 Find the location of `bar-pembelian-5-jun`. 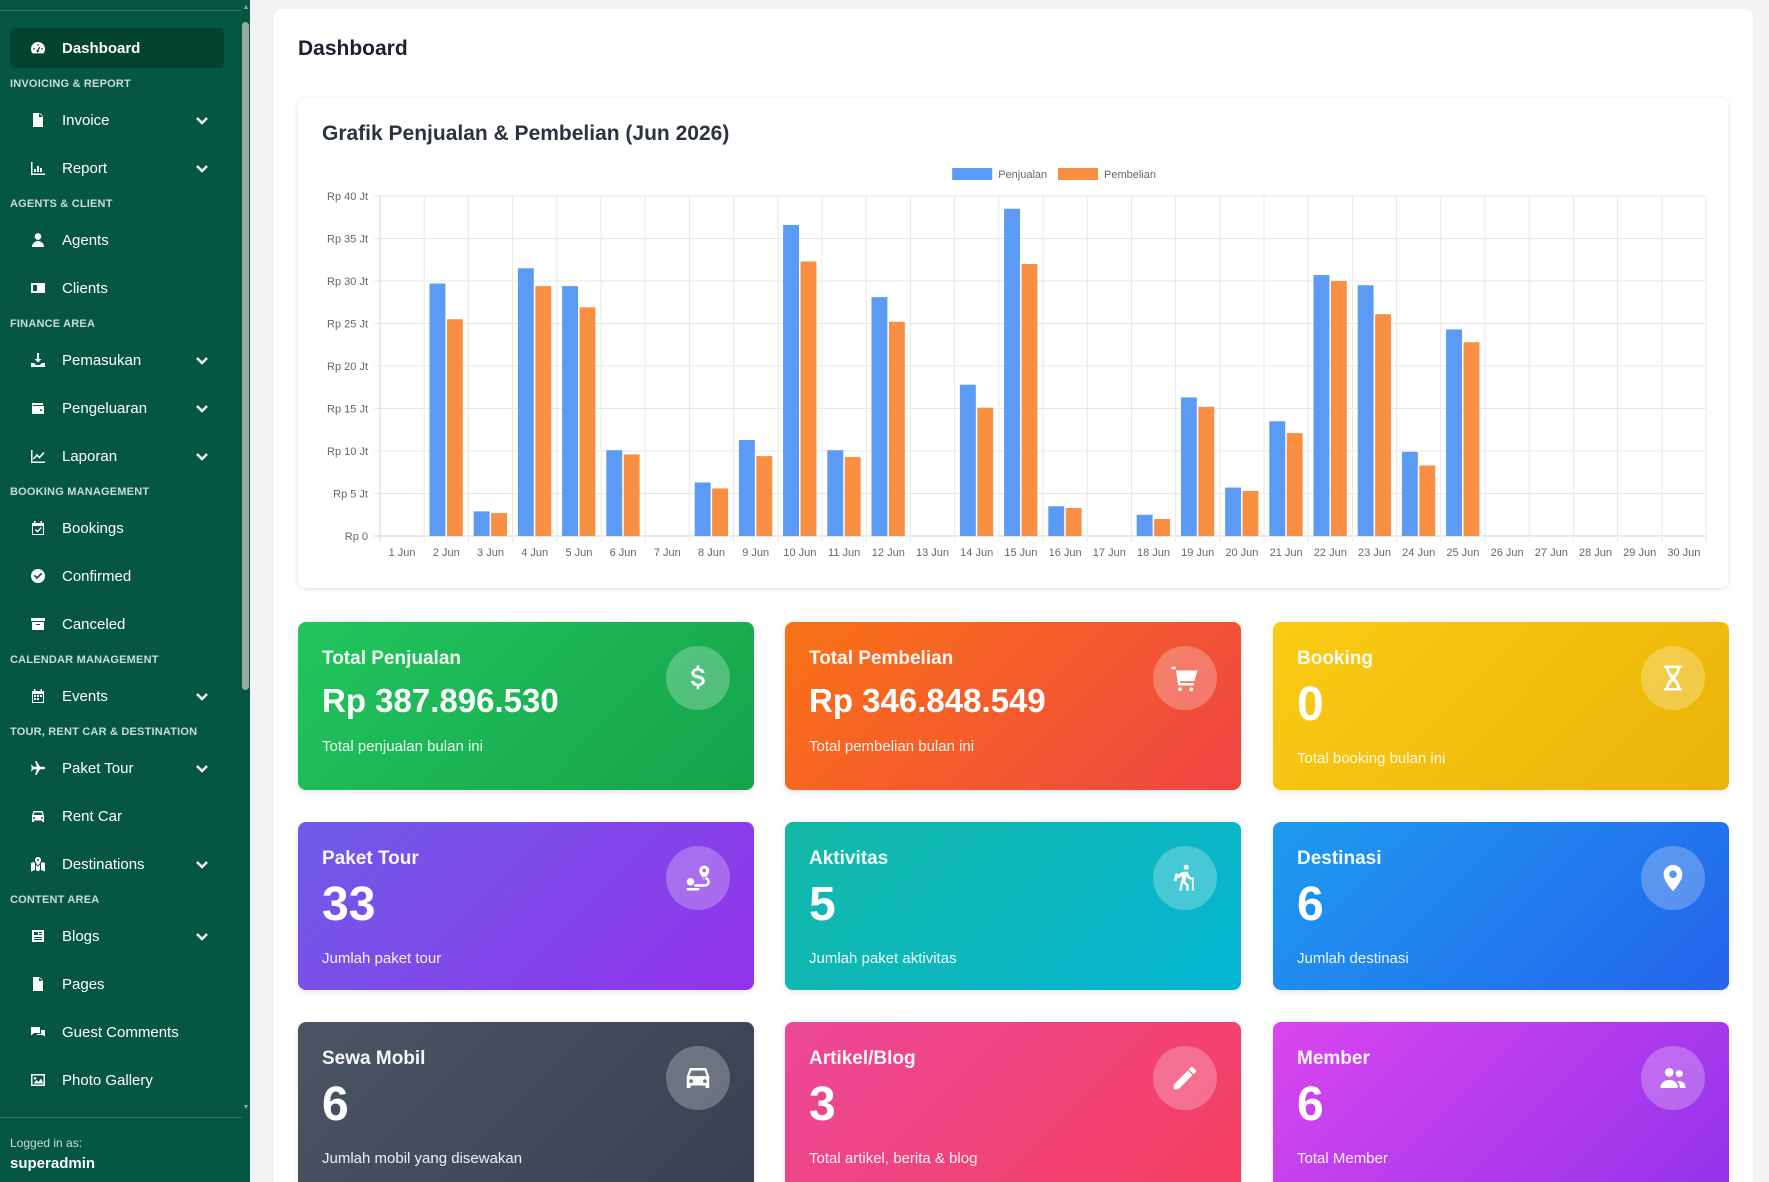

bar-pembelian-5-jun is located at coordinates (587, 421).